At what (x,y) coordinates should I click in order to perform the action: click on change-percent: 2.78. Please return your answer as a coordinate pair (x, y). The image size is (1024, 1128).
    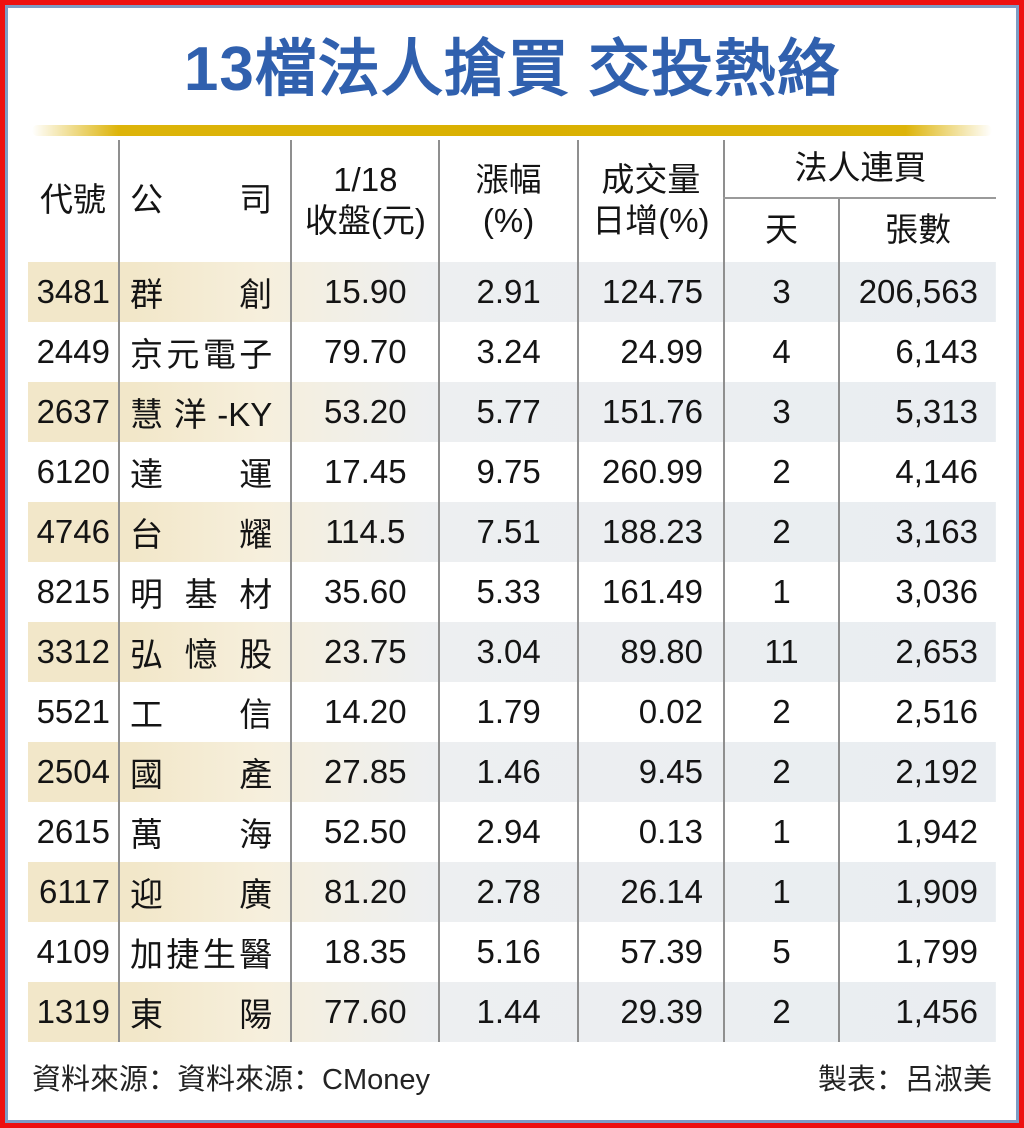
    Looking at the image, I should click on (508, 891).